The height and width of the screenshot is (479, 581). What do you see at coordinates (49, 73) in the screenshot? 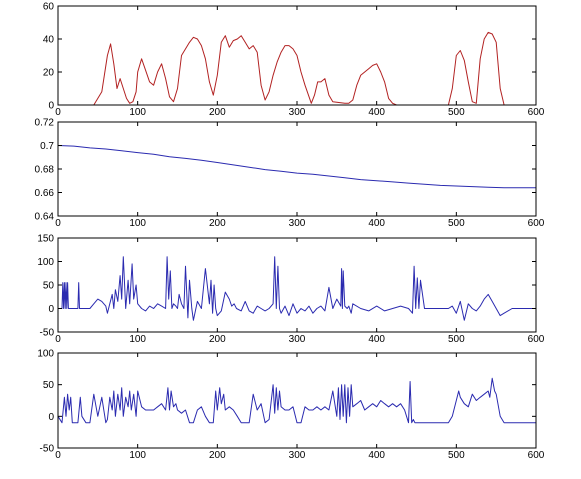
I see `y-tick-label: 20` at bounding box center [49, 73].